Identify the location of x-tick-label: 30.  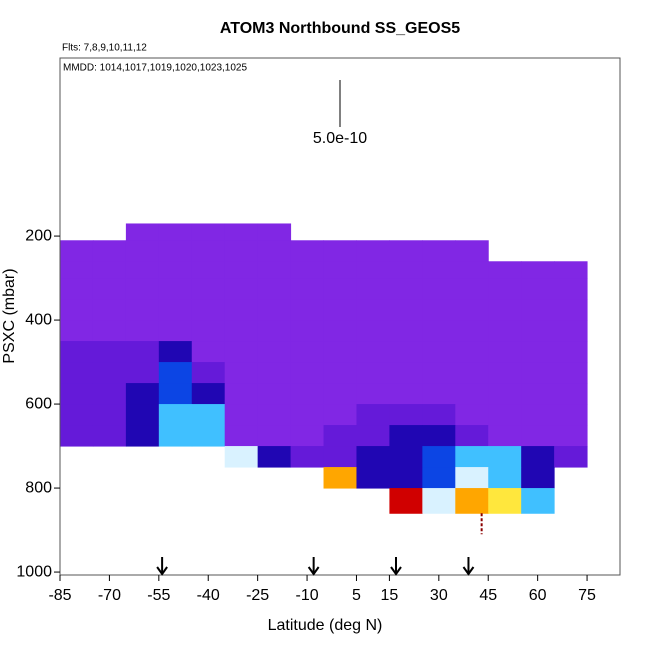
(439, 595).